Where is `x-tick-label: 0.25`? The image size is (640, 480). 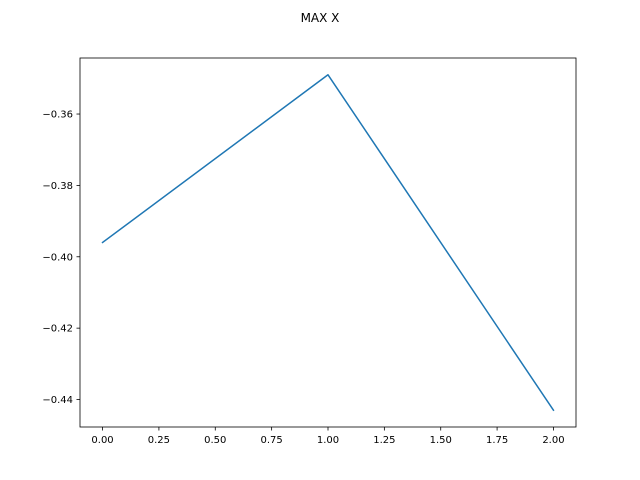 x-tick-label: 0.25 is located at coordinates (159, 440).